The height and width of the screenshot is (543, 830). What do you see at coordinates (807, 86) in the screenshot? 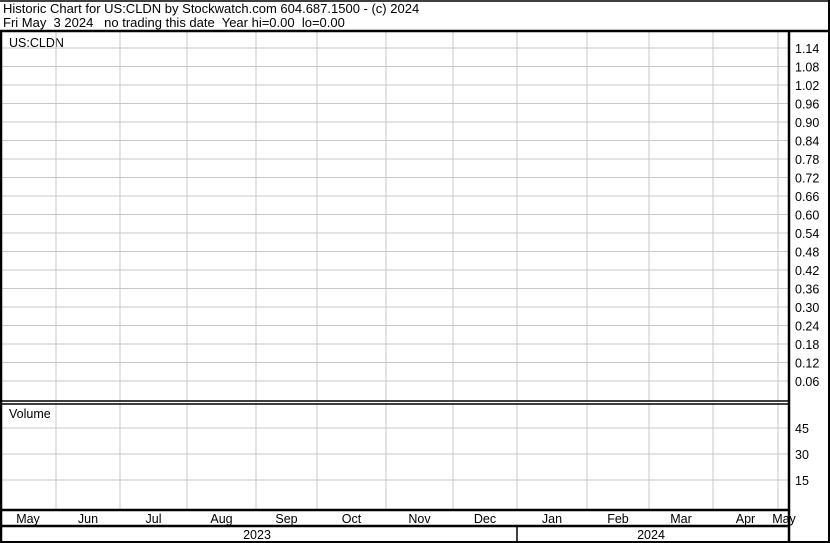
I see `price-tick-label: 1.02` at bounding box center [807, 86].